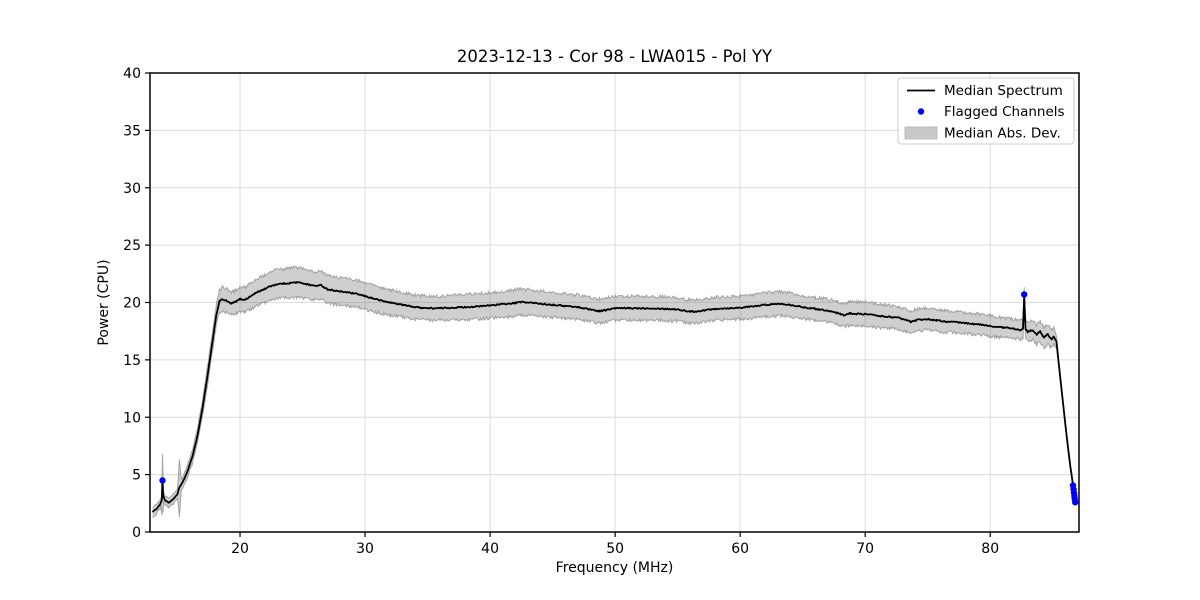 The height and width of the screenshot is (600, 1200). I want to click on legend-marker-sample, so click(921, 111).